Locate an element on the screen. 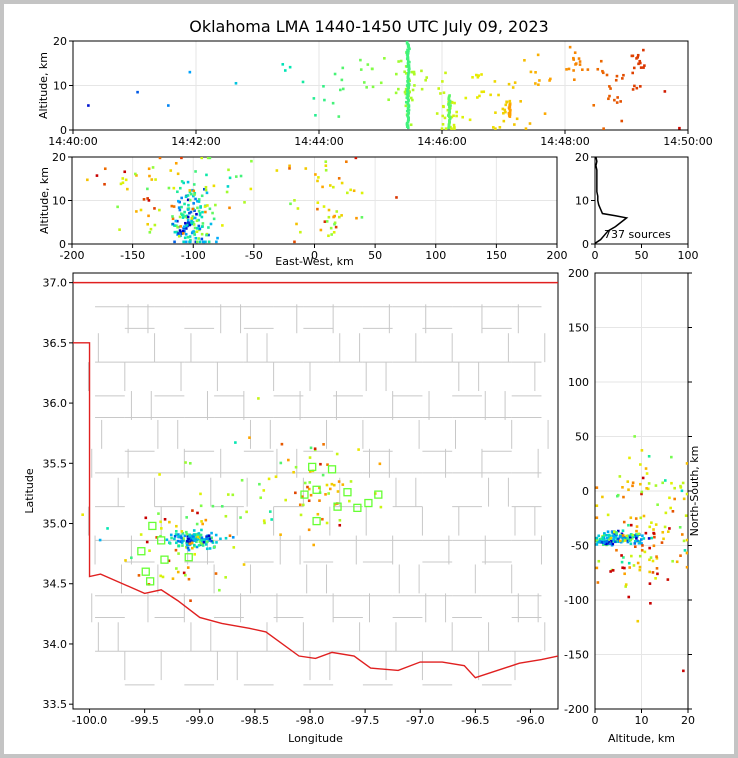  y-tick-label: -100 is located at coordinates (576, 600).